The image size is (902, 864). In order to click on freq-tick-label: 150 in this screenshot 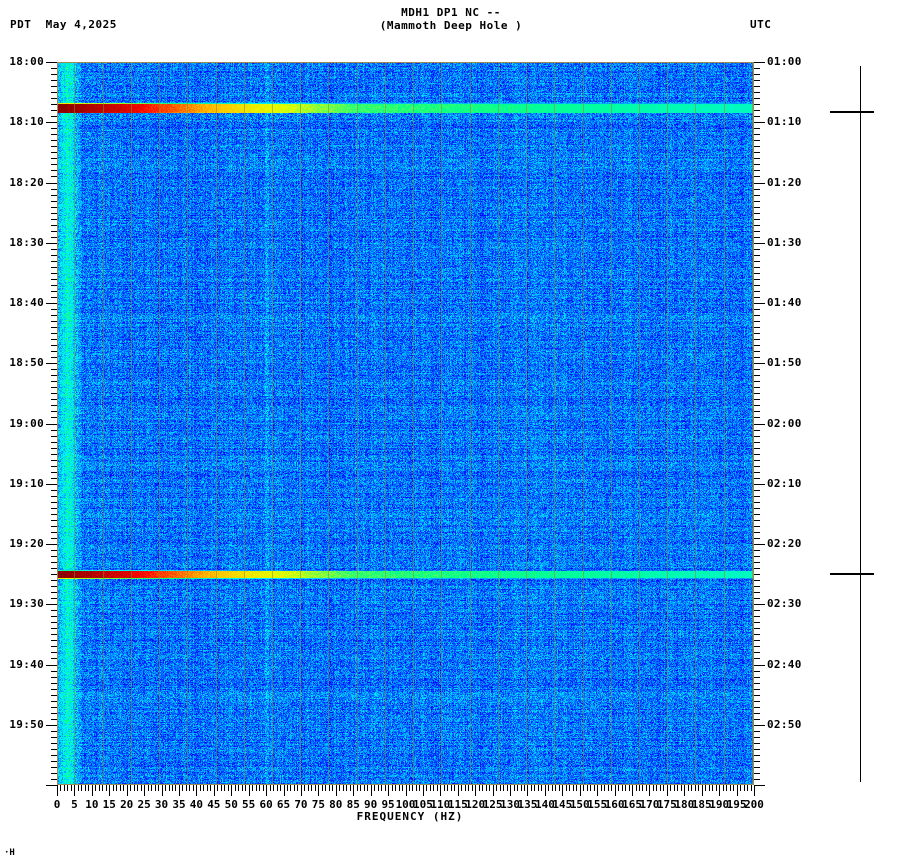, I will do `click(579, 804)`.